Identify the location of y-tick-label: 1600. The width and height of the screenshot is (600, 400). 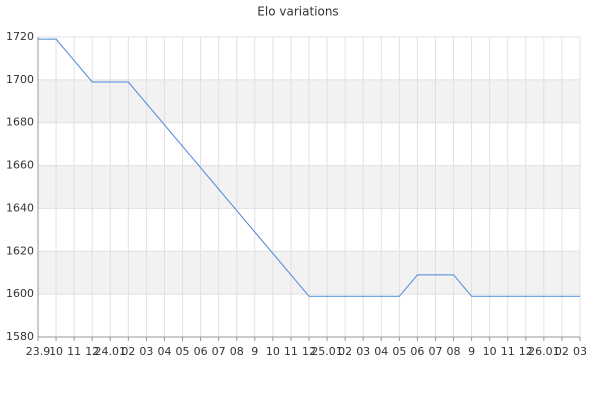
(20, 293).